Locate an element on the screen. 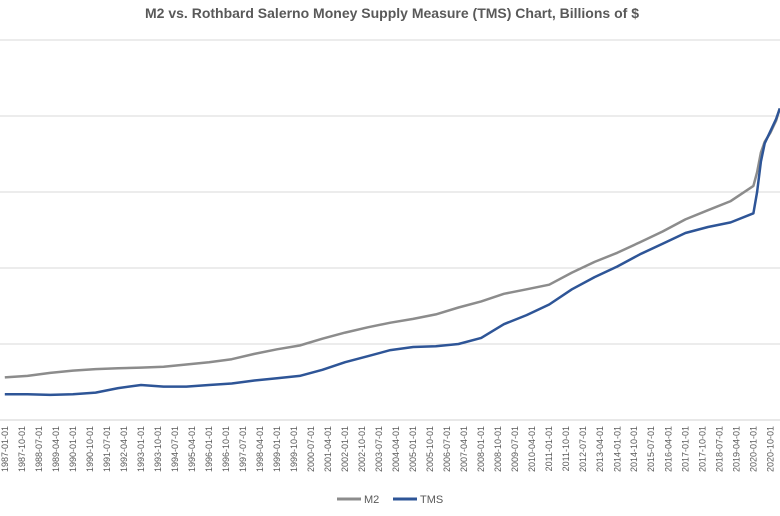 The image size is (780, 516). legend: M2 TMS is located at coordinates (390, 500).